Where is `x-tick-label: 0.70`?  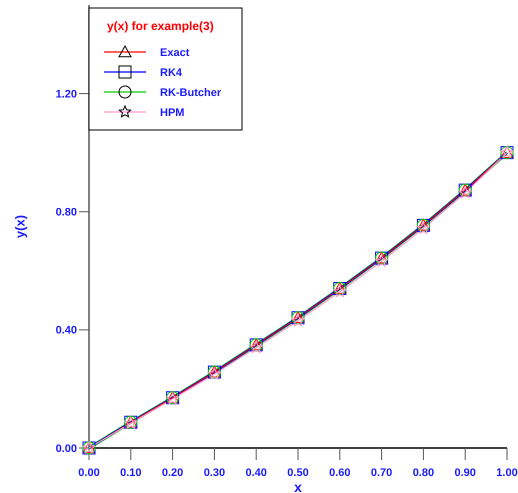 x-tick-label: 0.70 is located at coordinates (381, 472).